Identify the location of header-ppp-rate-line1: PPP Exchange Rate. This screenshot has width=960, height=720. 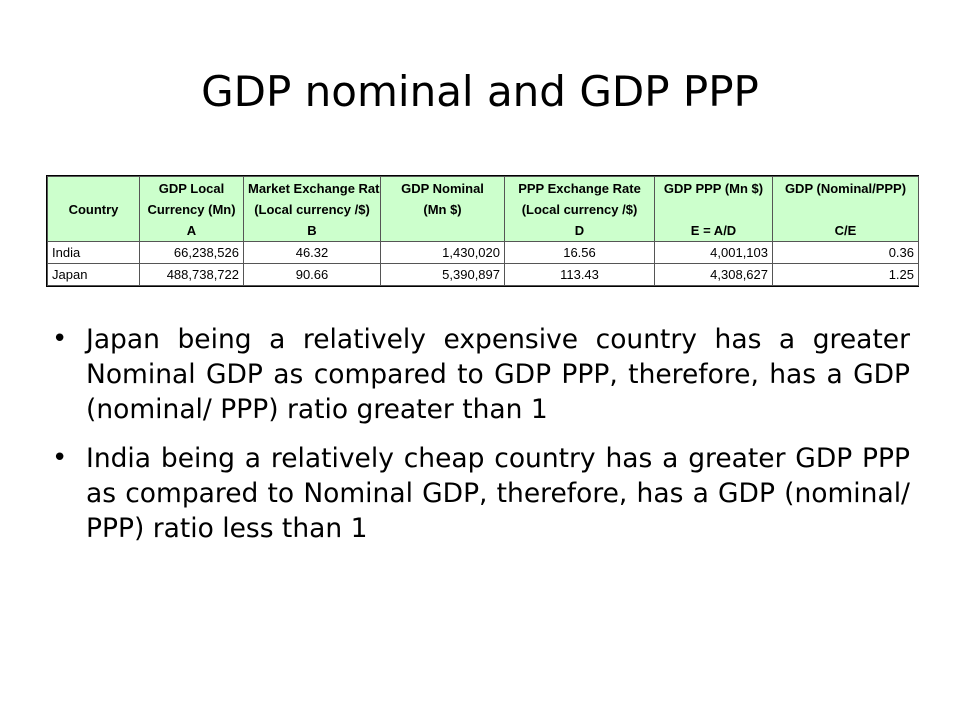
(579, 188).